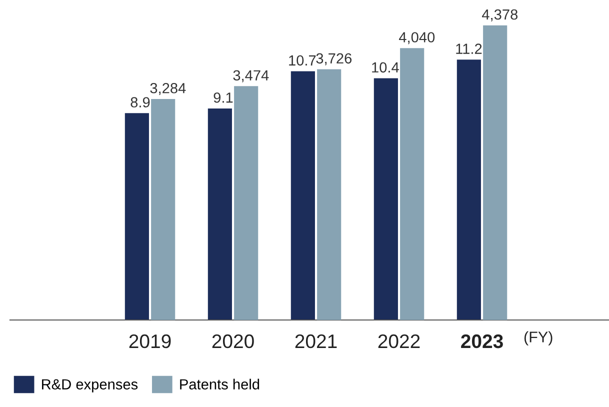 This screenshot has height=407, width=609. What do you see at coordinates (223, 97) in the screenshot?
I see `data-label: 9.1` at bounding box center [223, 97].